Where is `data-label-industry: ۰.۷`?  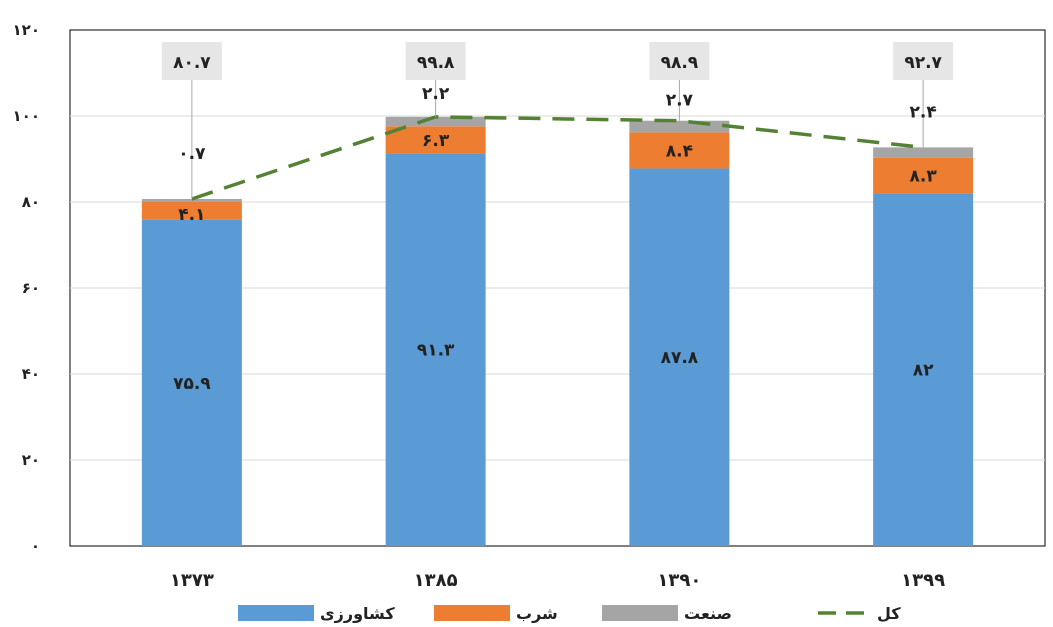 data-label-industry: ۰.۷ is located at coordinates (192, 154).